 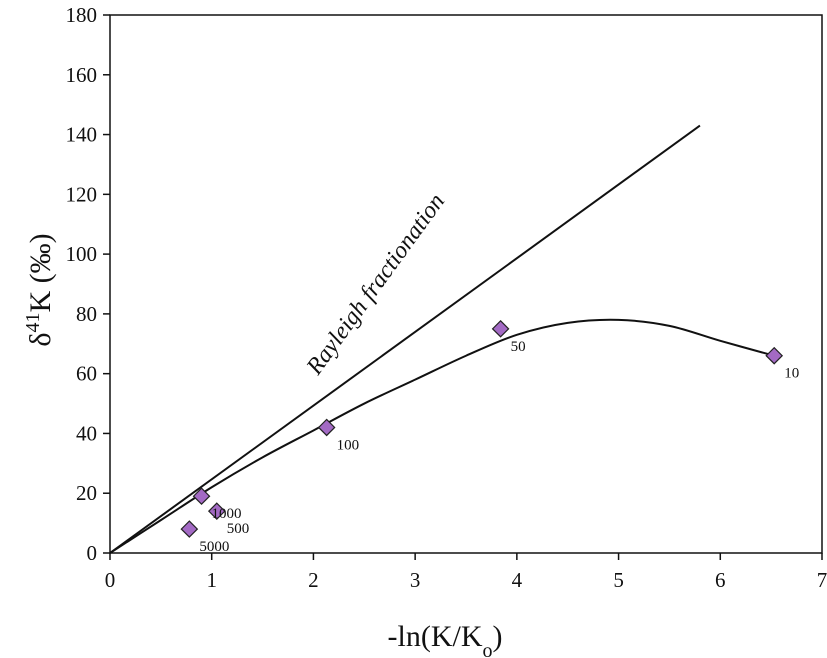 What do you see at coordinates (720, 580) in the screenshot?
I see `x-tick-label: 6` at bounding box center [720, 580].